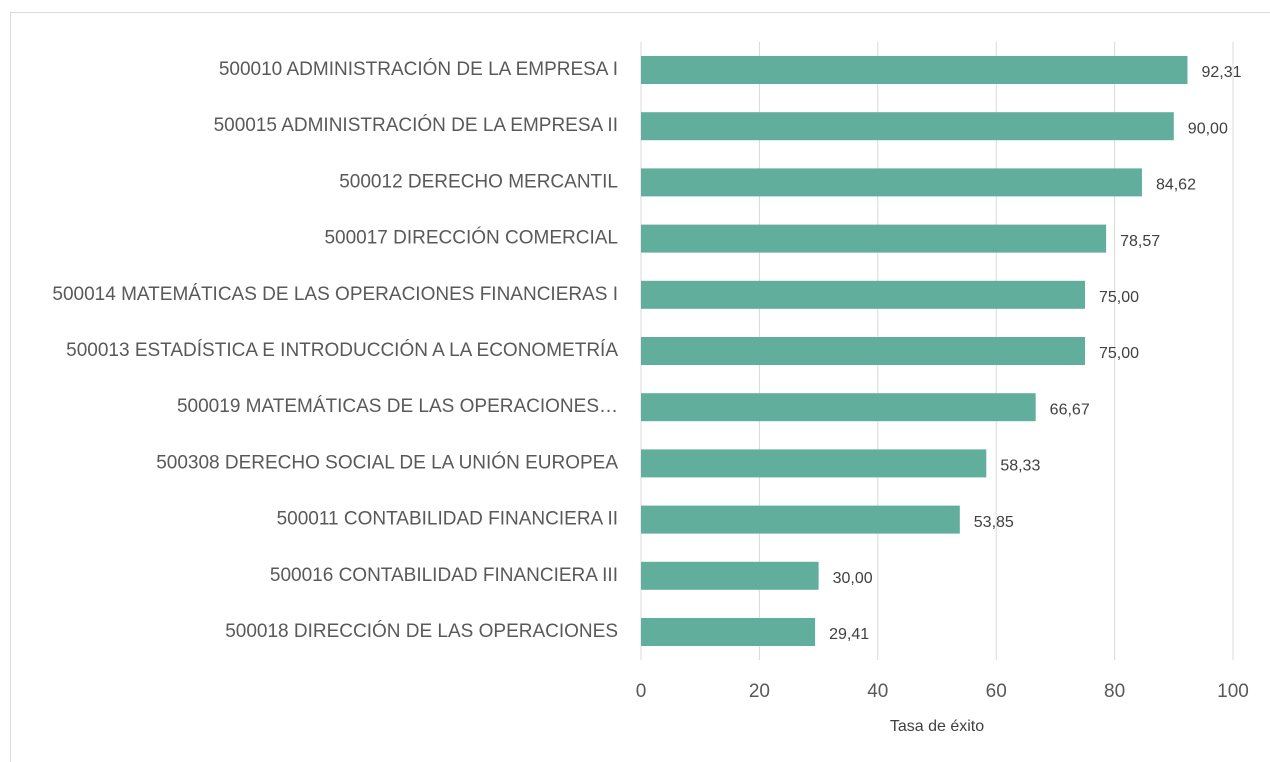  Describe the element at coordinates (478, 181) in the screenshot. I see `category-label: 500012 DERECHO MERCANTIL` at that location.